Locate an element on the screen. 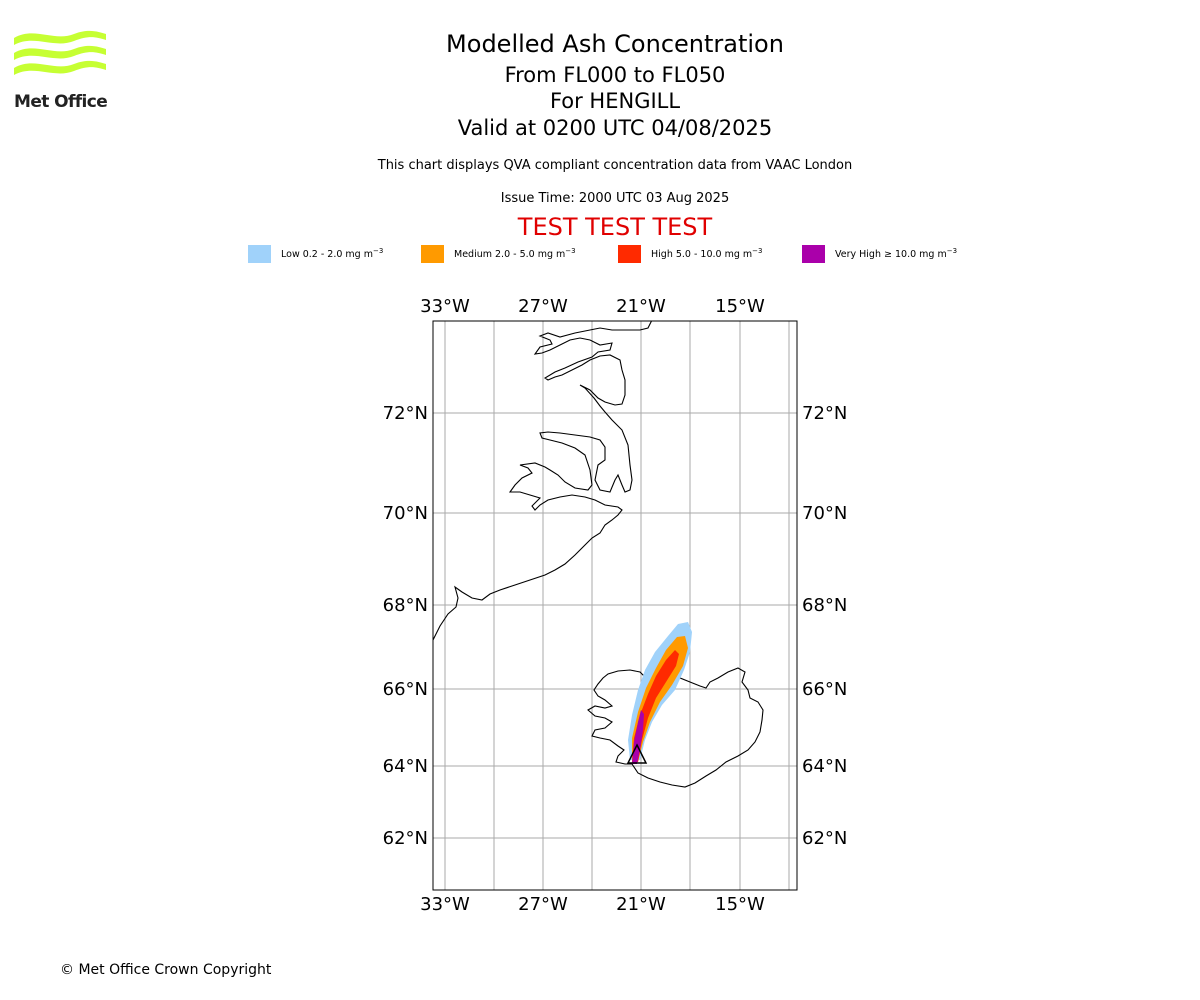 Image resolution: width=1200 pixels, height=1000 pixels. lon-labels-bottom: 33°W 27°W 21°W 15°W is located at coordinates (592, 904).